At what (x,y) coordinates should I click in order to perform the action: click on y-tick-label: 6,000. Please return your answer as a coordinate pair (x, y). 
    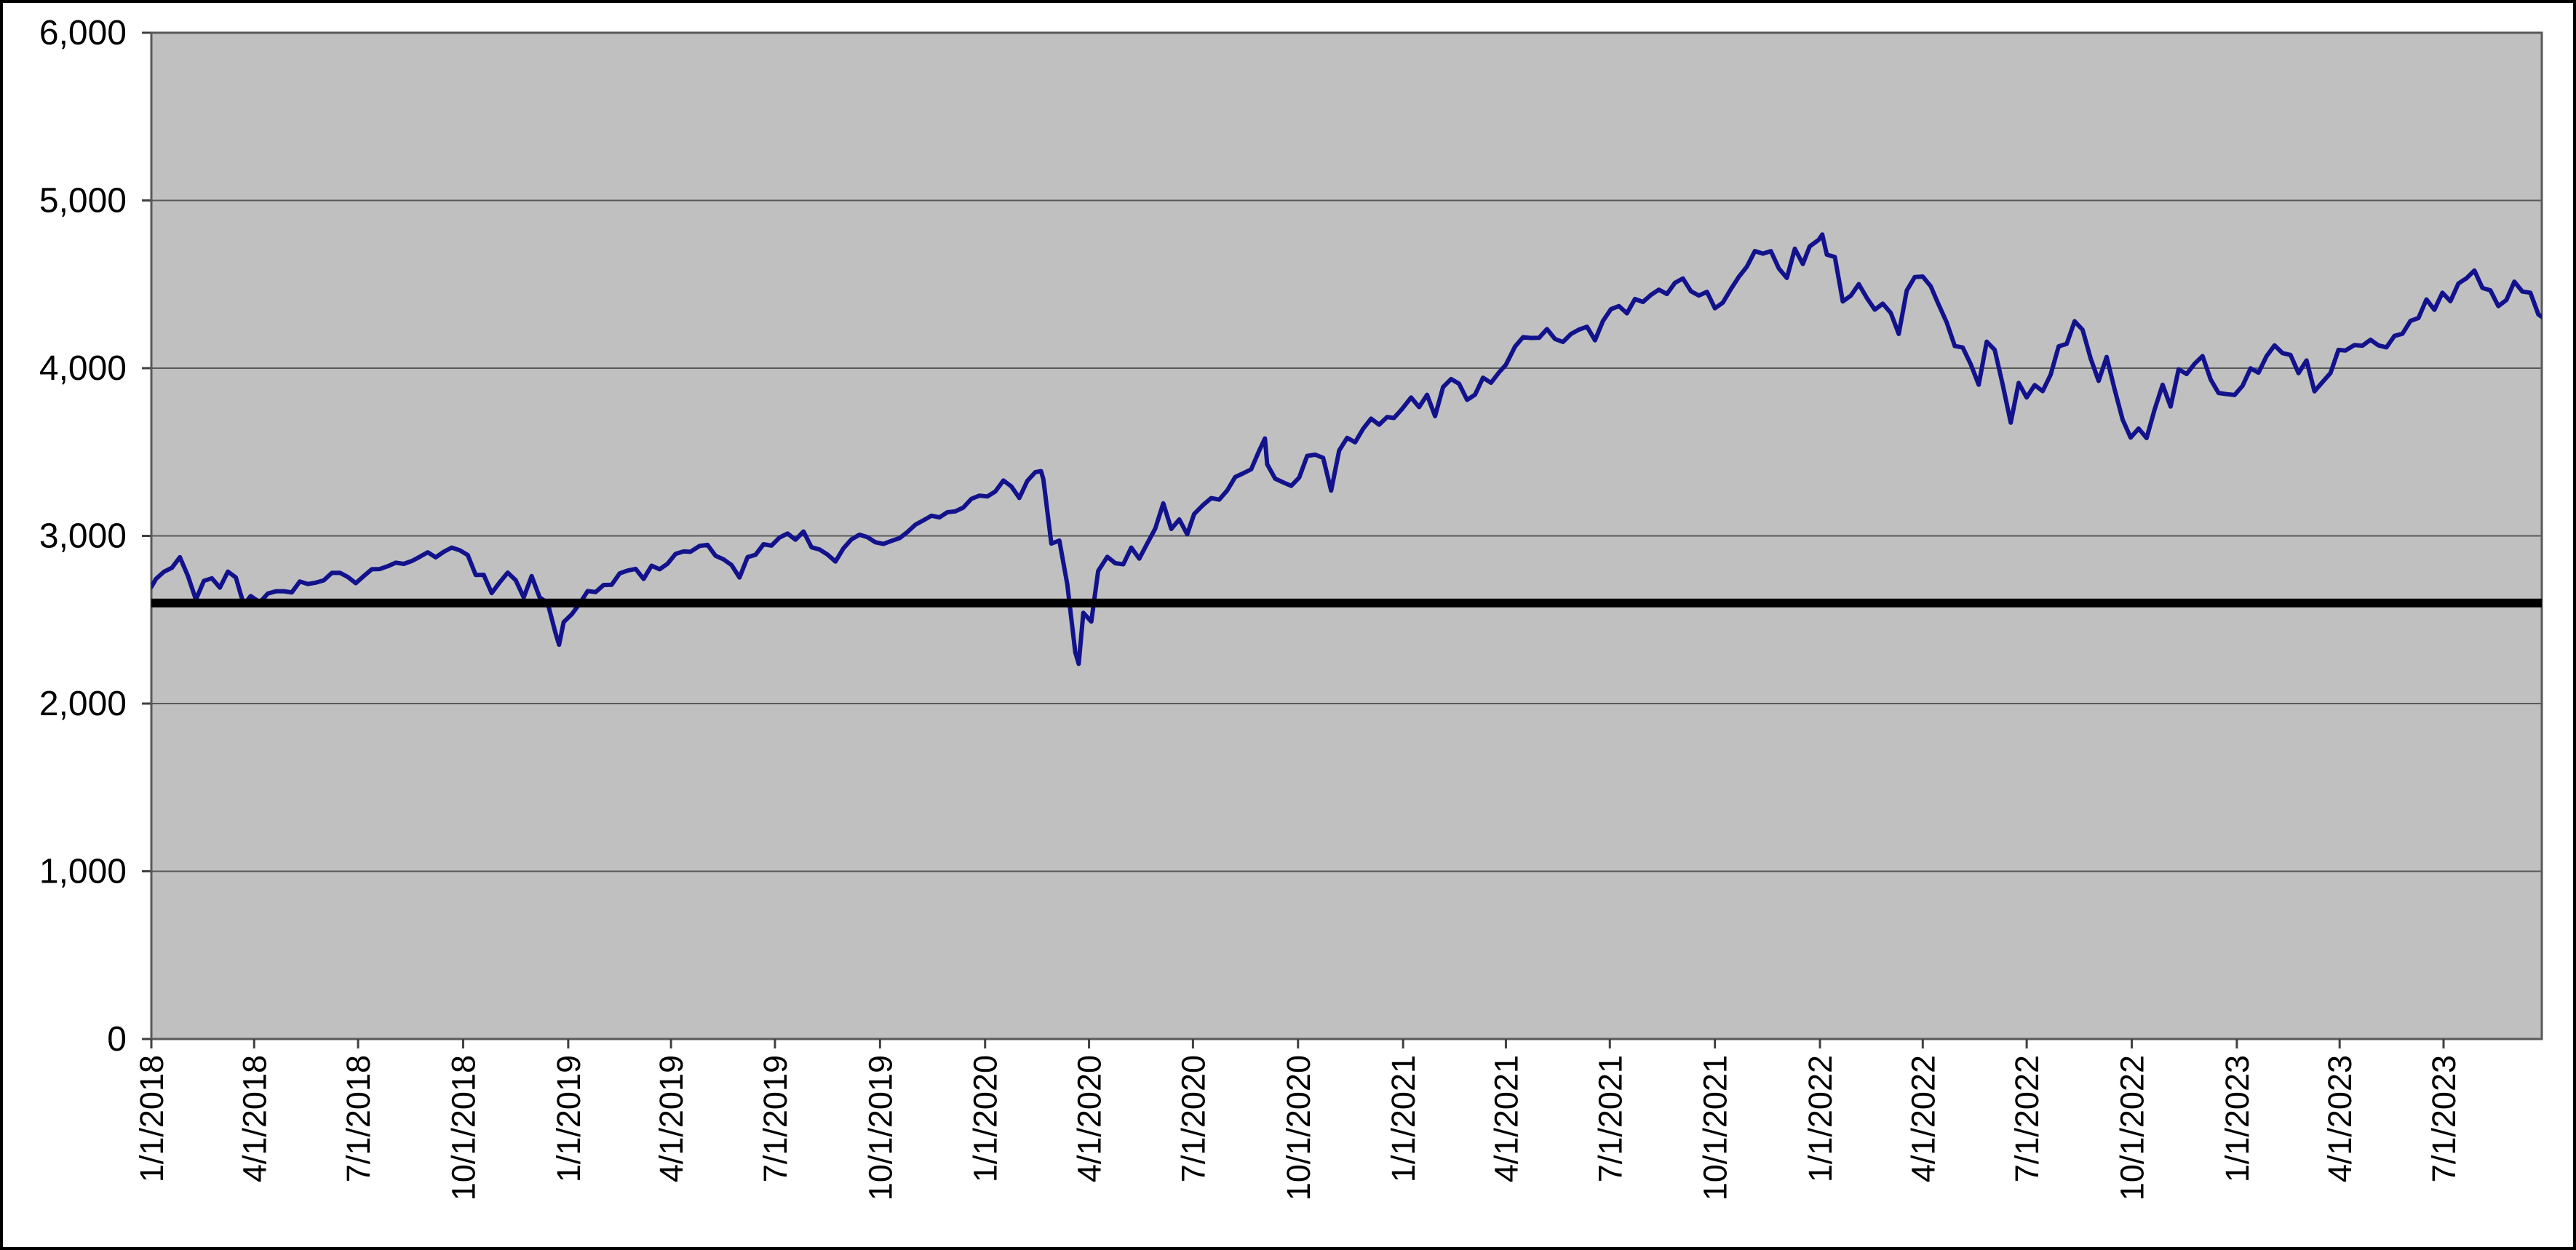
    Looking at the image, I should click on (83, 33).